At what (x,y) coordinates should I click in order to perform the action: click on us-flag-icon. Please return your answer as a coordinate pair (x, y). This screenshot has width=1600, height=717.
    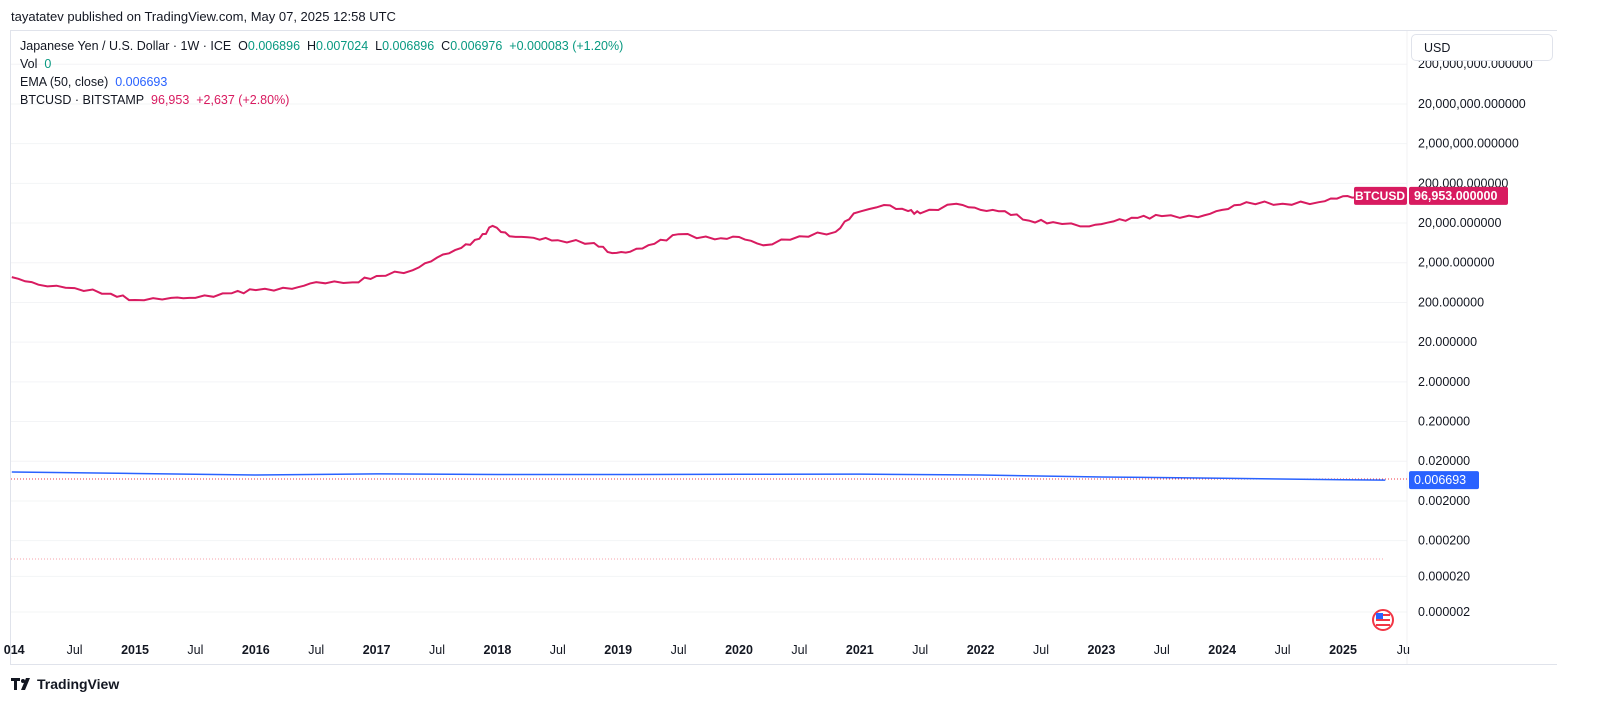
    Looking at the image, I should click on (1383, 620).